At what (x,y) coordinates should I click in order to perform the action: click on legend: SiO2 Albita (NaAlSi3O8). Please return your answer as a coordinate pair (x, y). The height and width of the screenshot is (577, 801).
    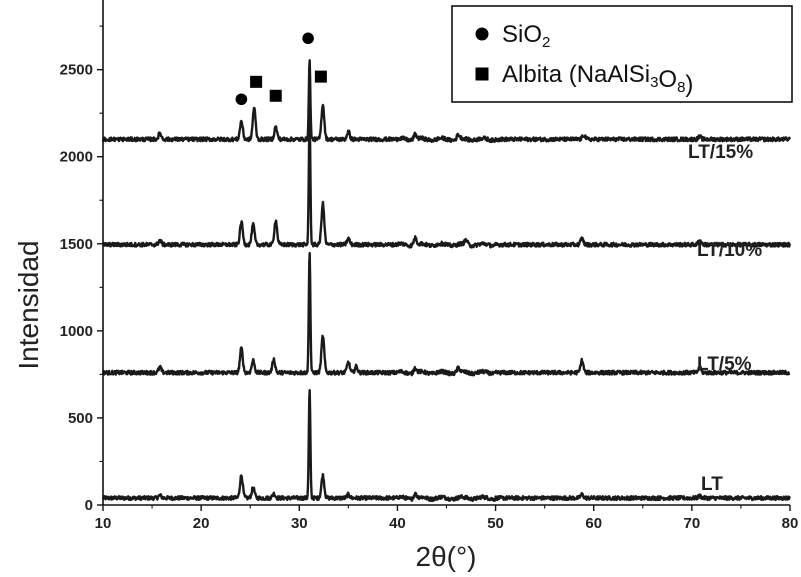
    Looking at the image, I should click on (622, 54).